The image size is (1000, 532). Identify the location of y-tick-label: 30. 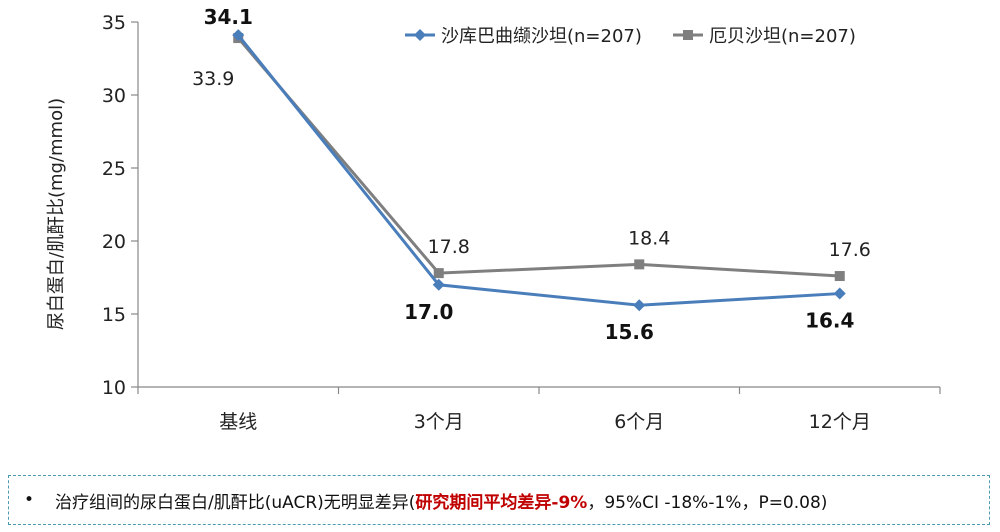
(114, 96).